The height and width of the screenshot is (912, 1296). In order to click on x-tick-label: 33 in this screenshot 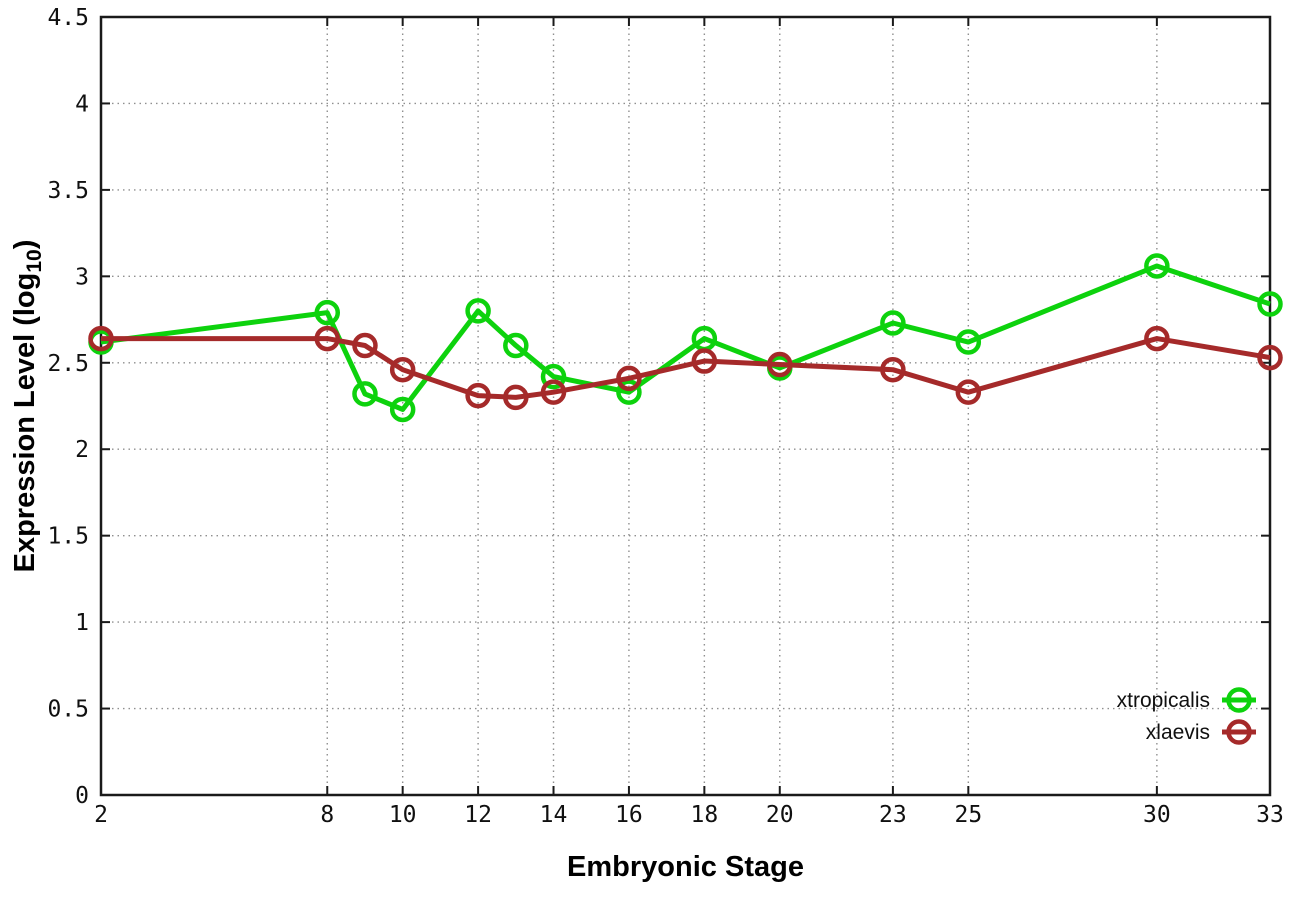, I will do `click(1270, 815)`.